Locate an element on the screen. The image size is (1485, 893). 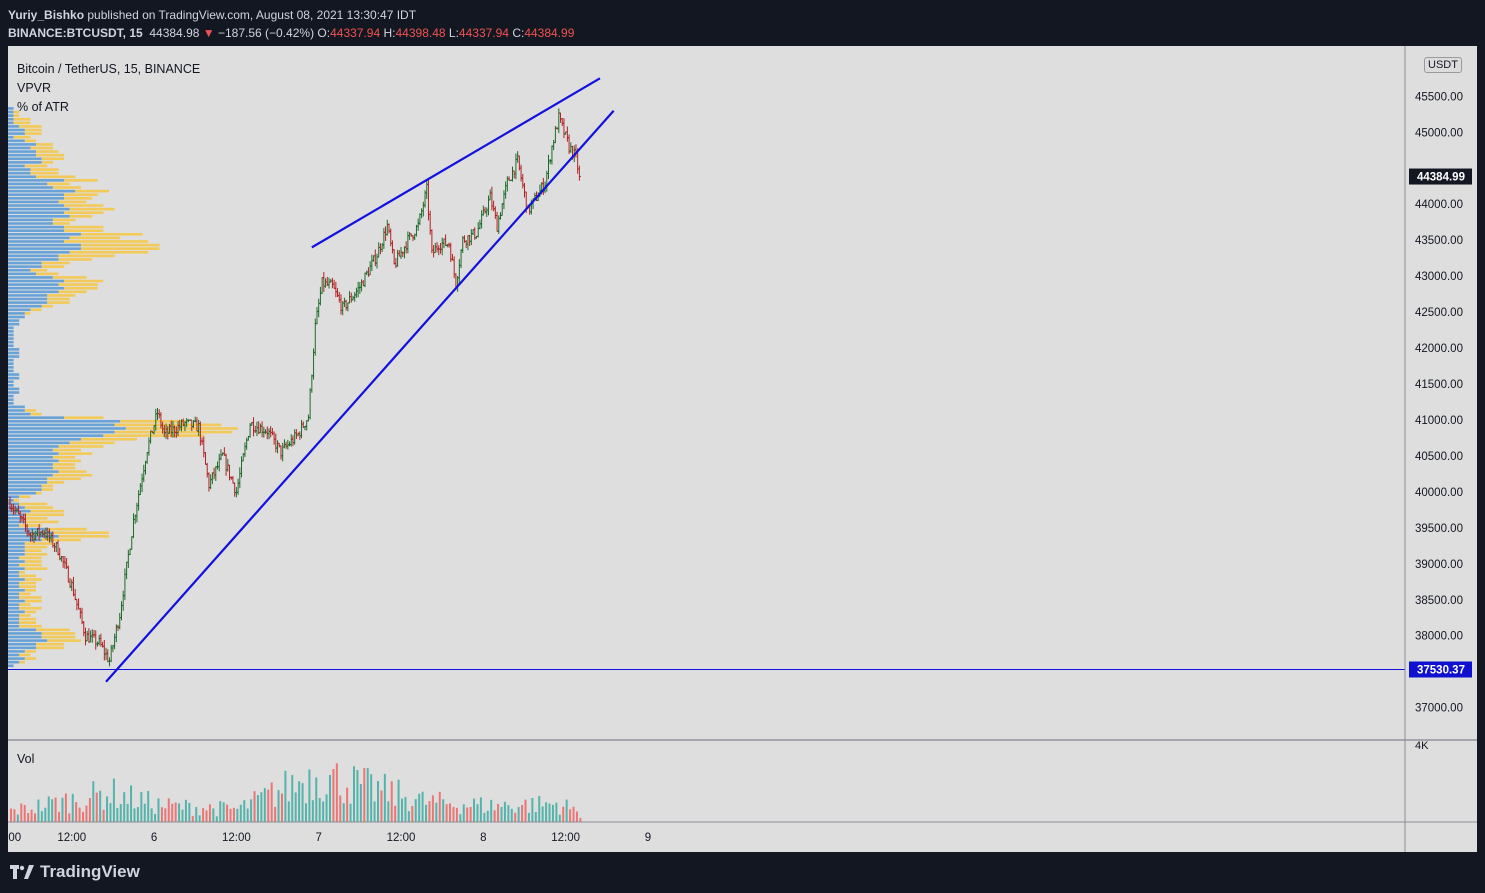
time-axis-label: 8 is located at coordinates (483, 838).